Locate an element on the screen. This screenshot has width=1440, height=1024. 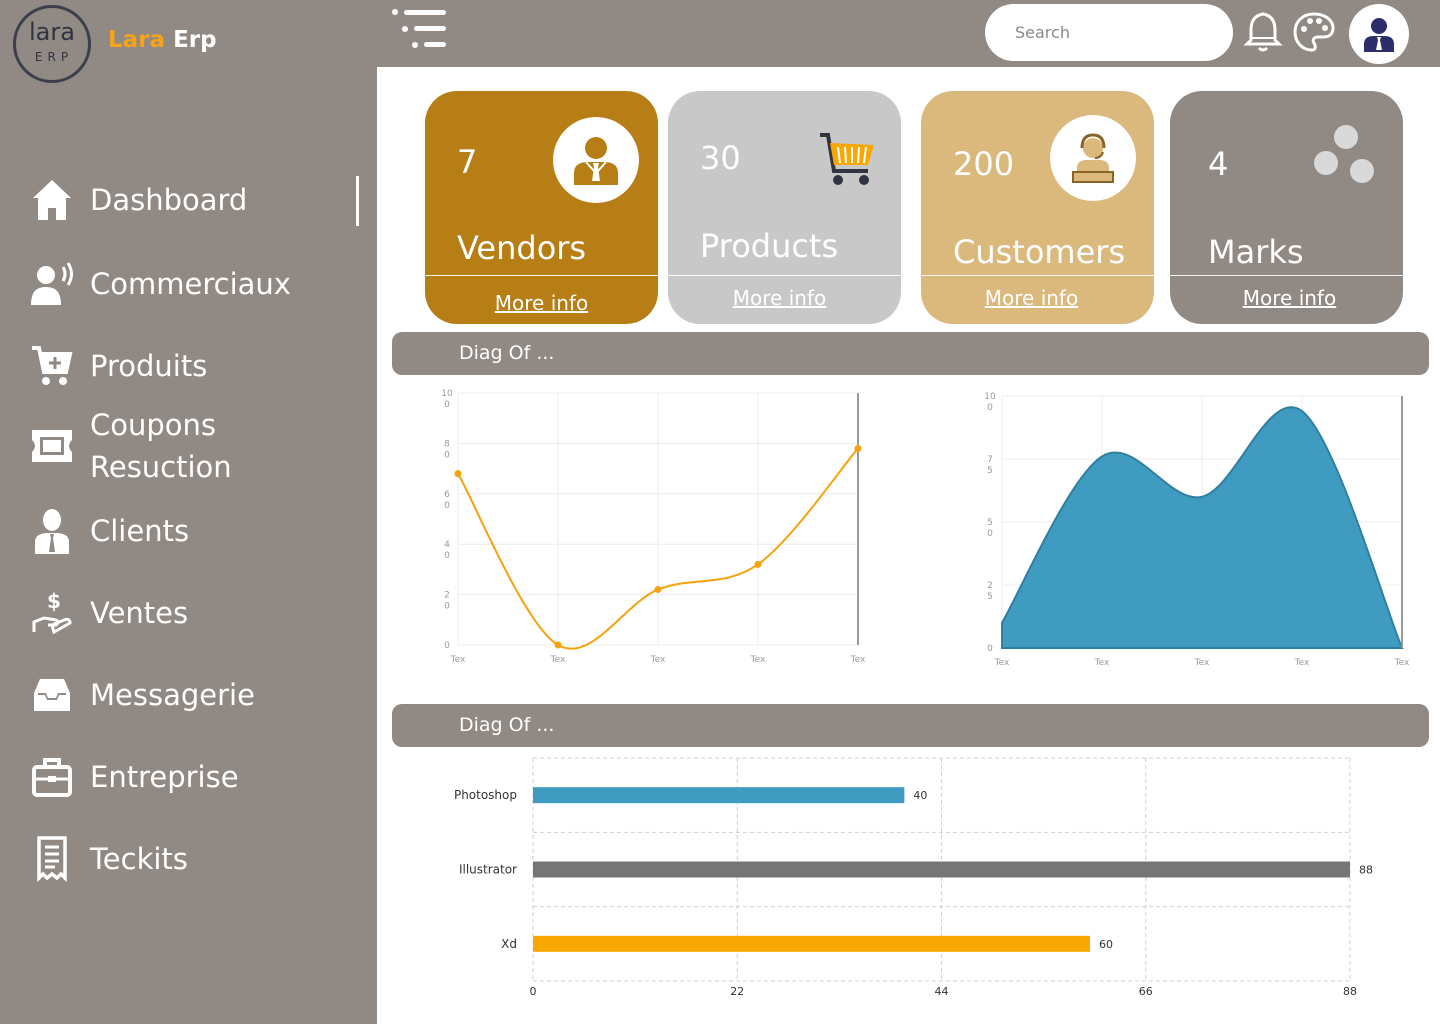
menu-toggle-icon is located at coordinates (420, 30).